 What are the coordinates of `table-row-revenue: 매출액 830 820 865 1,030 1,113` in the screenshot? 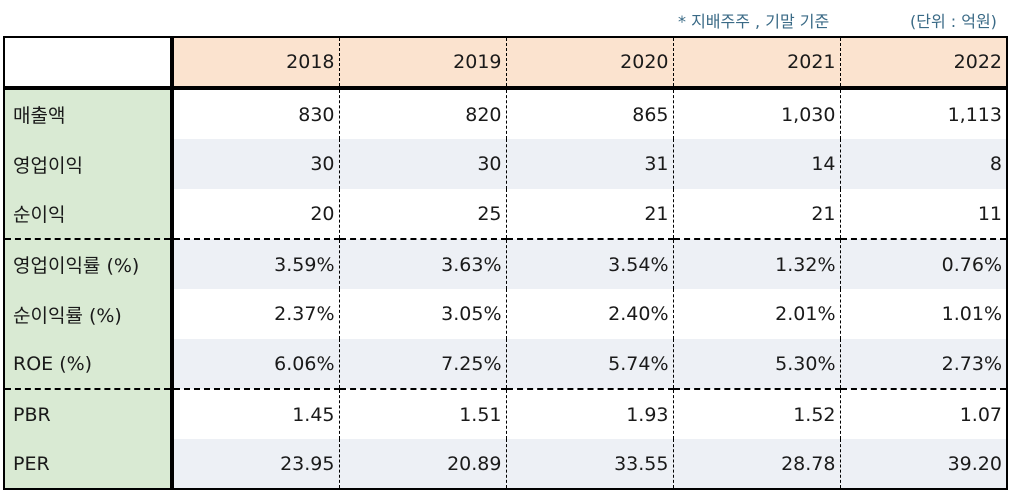 It's located at (505, 113).